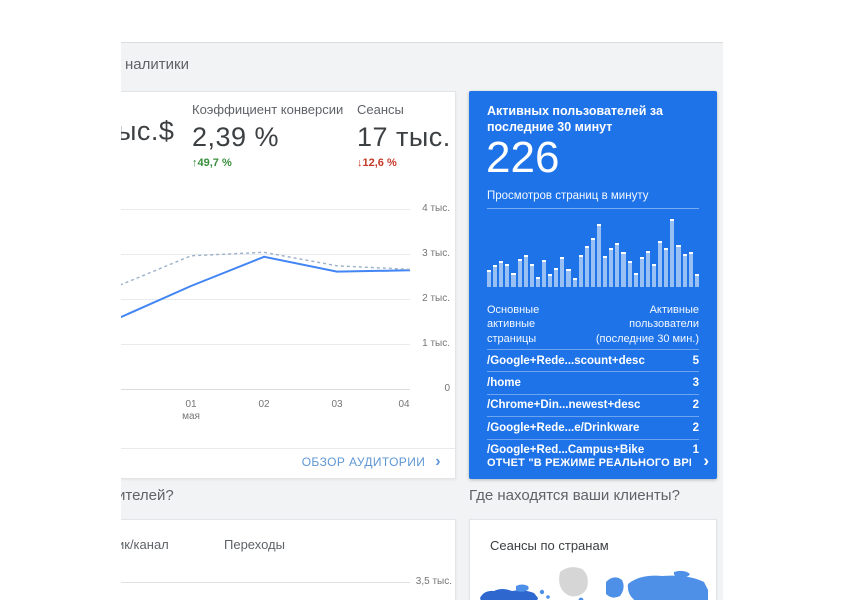 The image size is (850, 600). I want to click on metric-delta-value: 49,7 %, so click(214, 163).